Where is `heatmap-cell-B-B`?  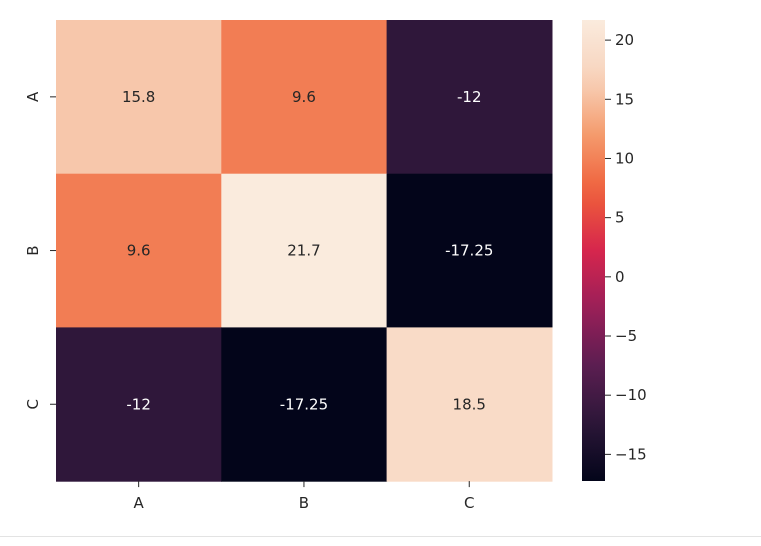 heatmap-cell-B-B is located at coordinates (304, 250).